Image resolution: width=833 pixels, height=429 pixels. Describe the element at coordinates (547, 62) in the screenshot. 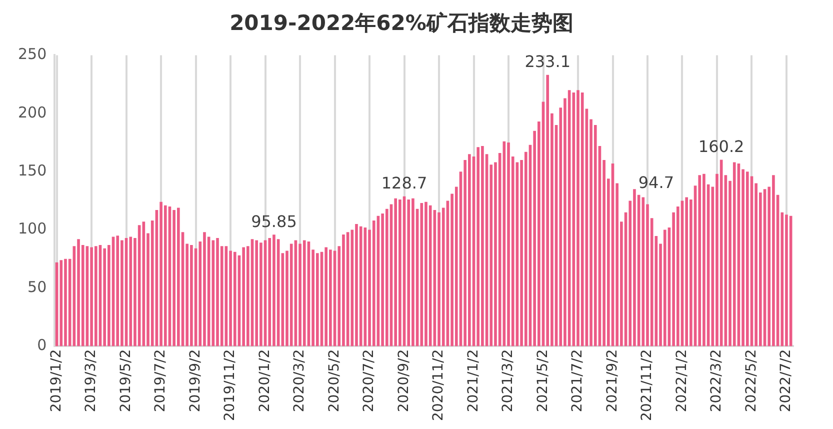

I see `data-label: 233.1` at that location.